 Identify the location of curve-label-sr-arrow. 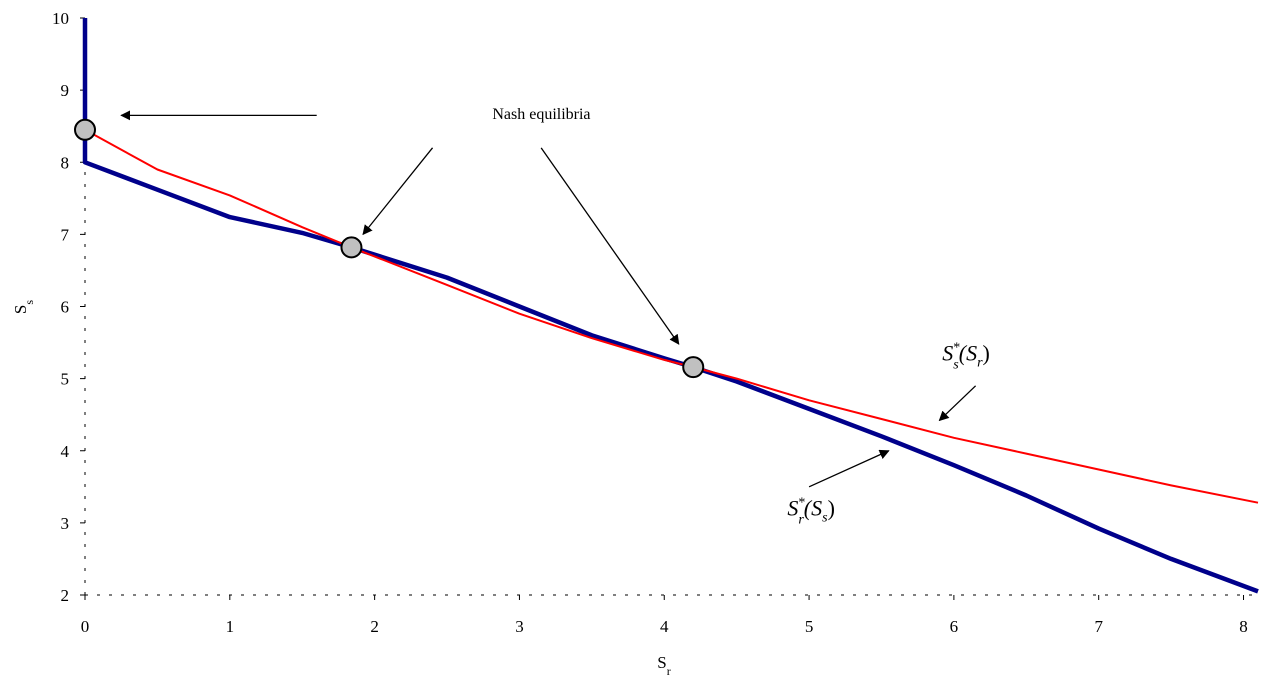
(849, 468).